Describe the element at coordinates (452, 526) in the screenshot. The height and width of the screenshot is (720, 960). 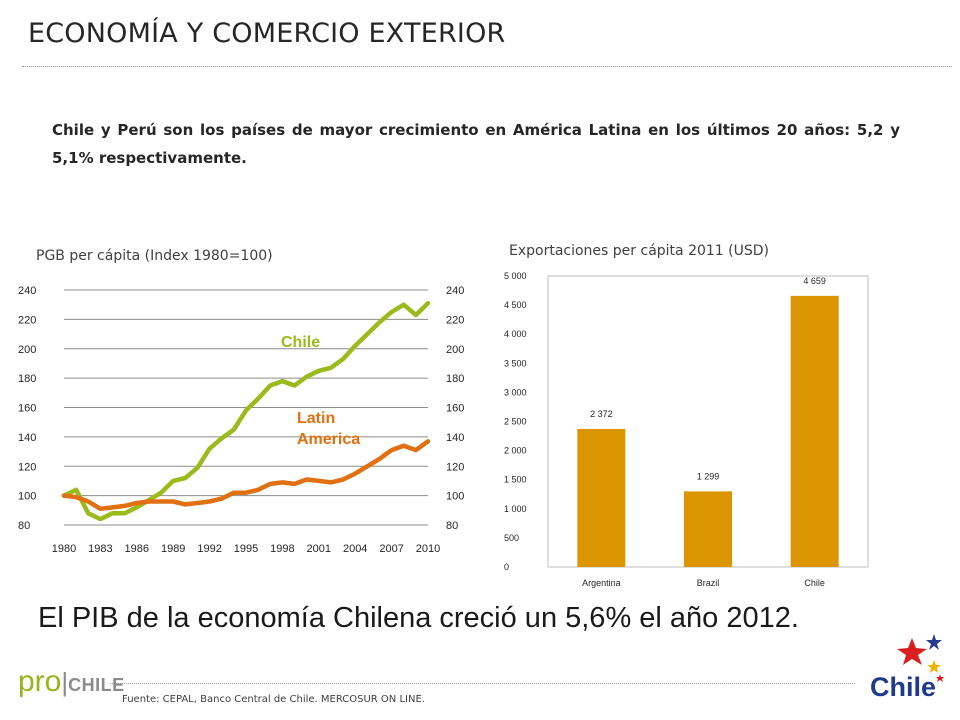
I see `y-tick-label-right: 80` at that location.